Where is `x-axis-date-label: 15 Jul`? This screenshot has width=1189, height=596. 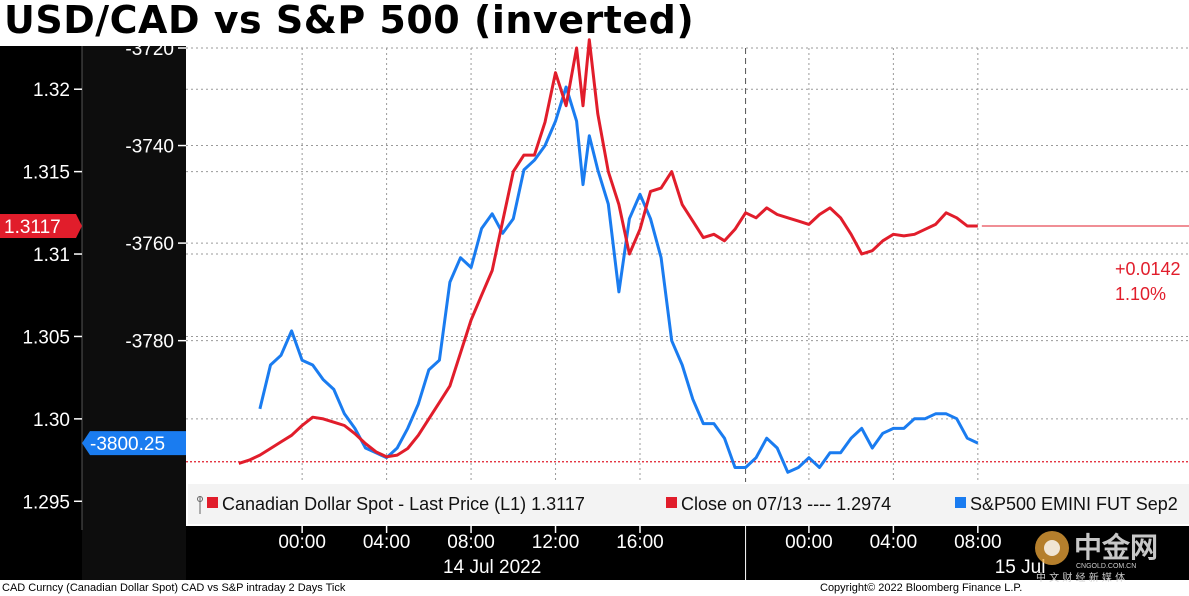 x-axis-date-label: 15 Jul is located at coordinates (1020, 567).